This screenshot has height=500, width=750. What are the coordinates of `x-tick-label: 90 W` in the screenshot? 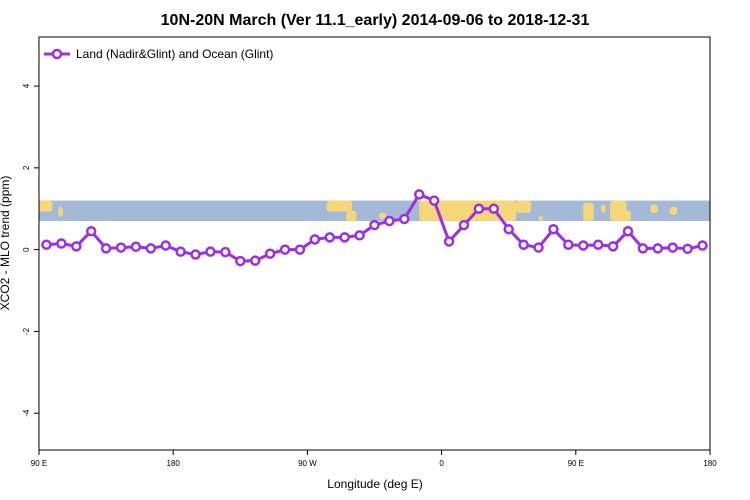 It's located at (307, 463).